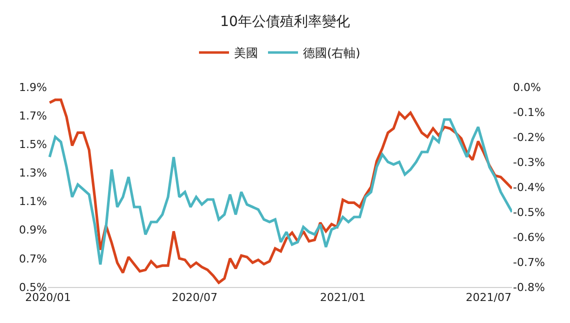 The image size is (570, 323). What do you see at coordinates (33, 287) in the screenshot?
I see `y-tick-label: 0.5%` at bounding box center [33, 287].